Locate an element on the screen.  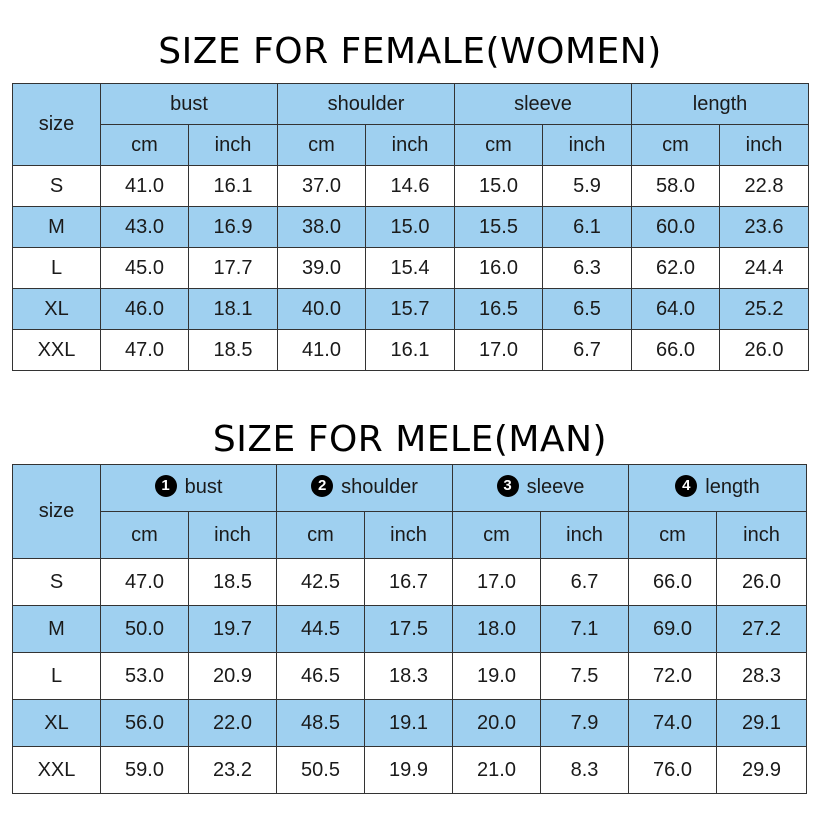
value-cell: 58.0 is located at coordinates (675, 186).